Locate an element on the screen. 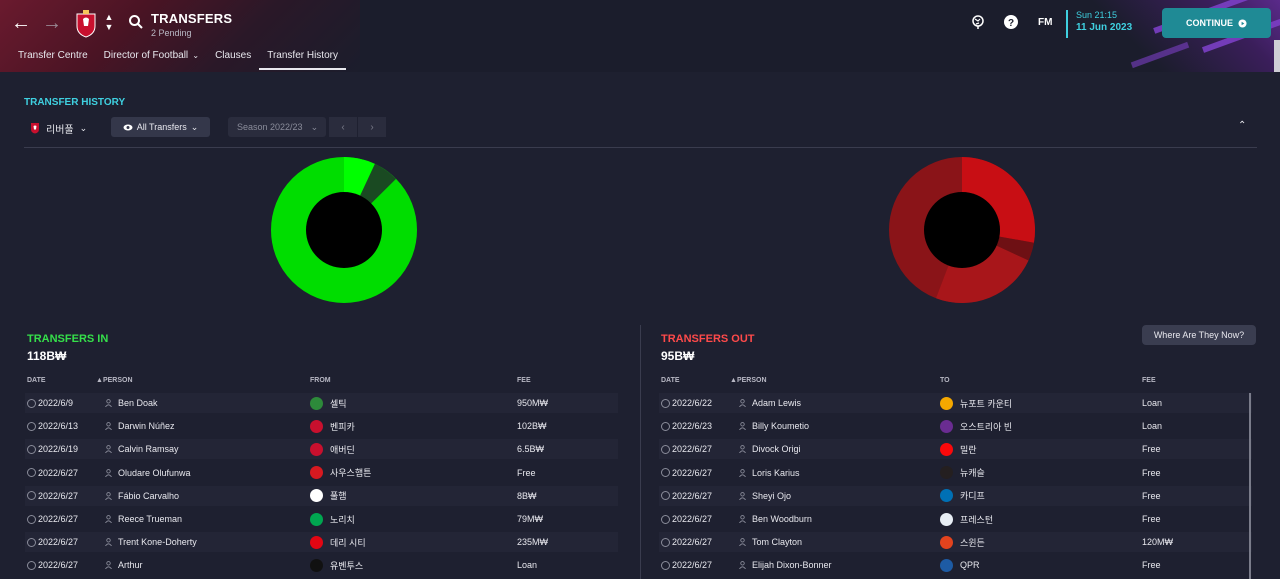  fee-cell: Loan is located at coordinates (1152, 403).